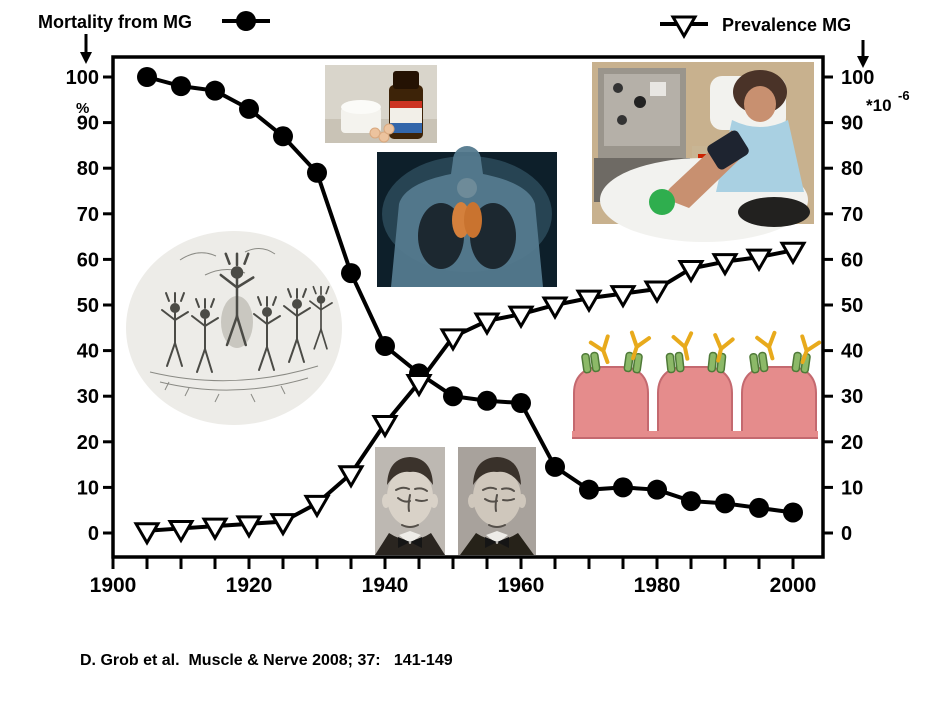 Image resolution: width=935 pixels, height=712 pixels. Describe the element at coordinates (88, 352) in the screenshot. I see `left-axis-tick-label: 40` at that location.